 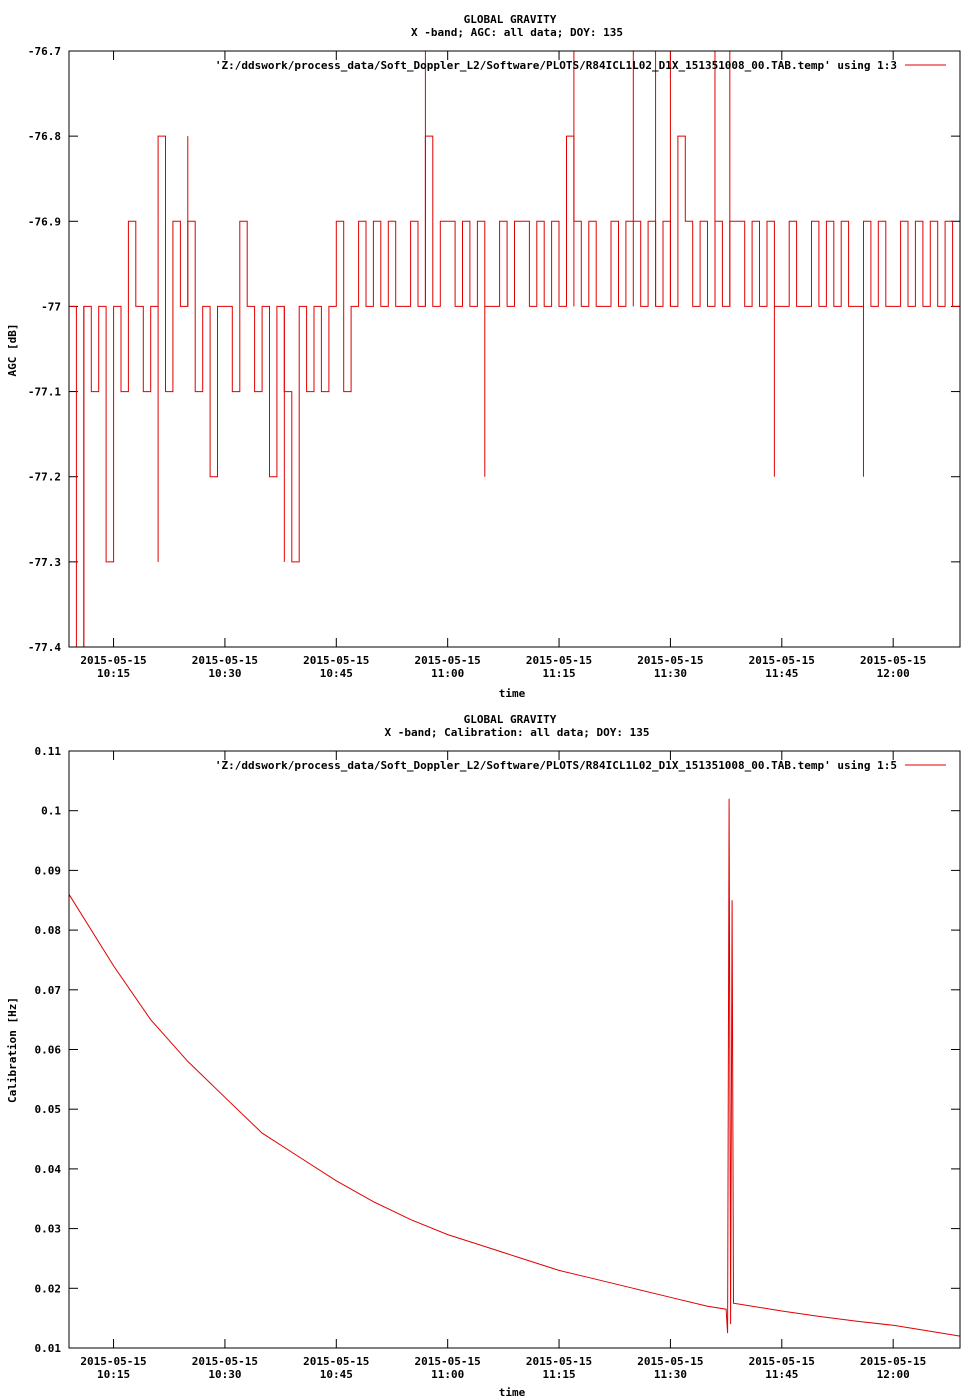 What do you see at coordinates (48, 751) in the screenshot?
I see `y-tick-label: 0.11` at bounding box center [48, 751].